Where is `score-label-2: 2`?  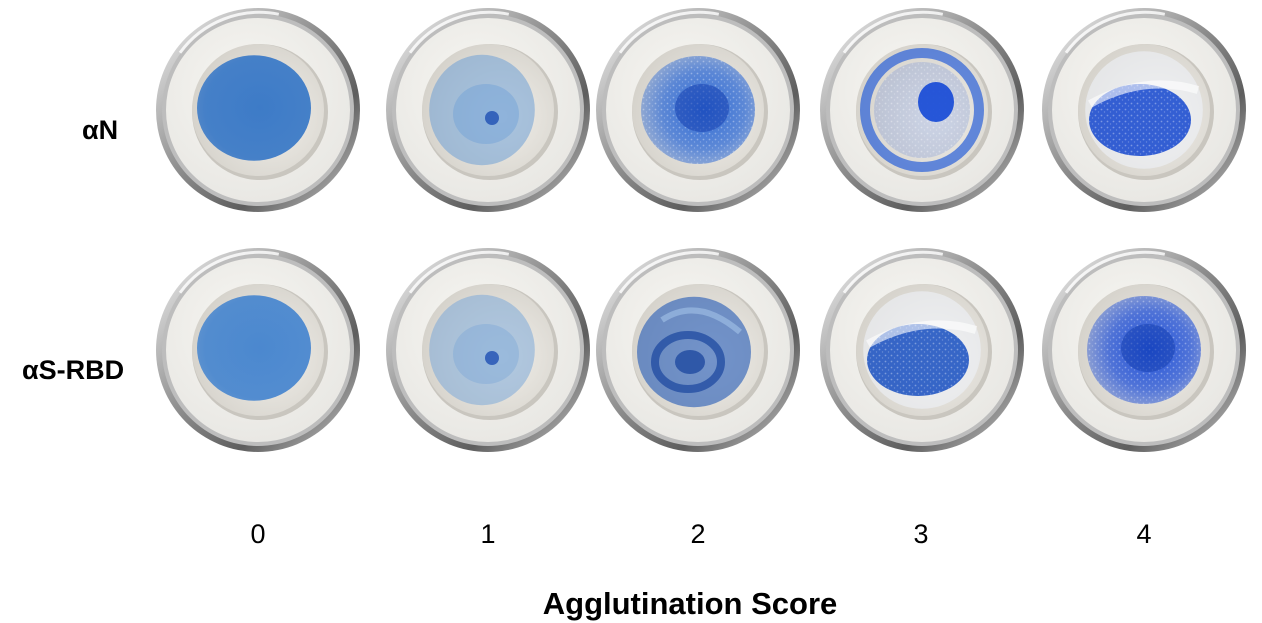
score-label-2: 2 is located at coordinates (698, 534).